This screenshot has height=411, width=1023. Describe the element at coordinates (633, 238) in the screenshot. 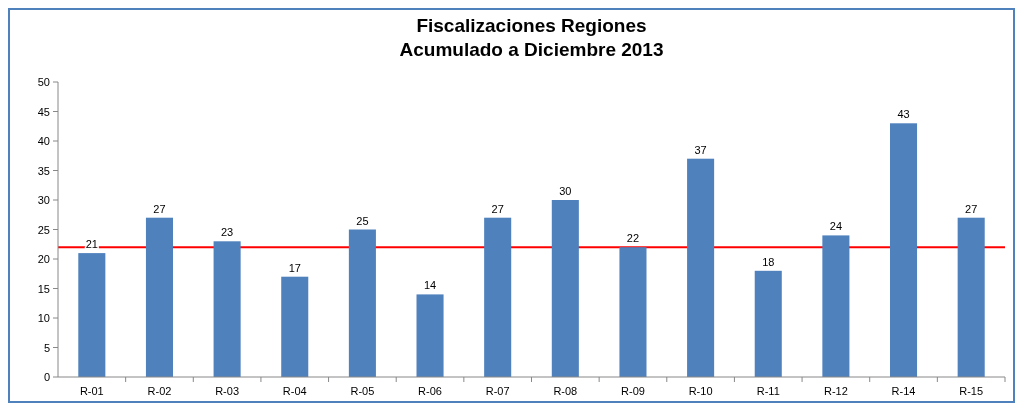

I see `data-label: 22` at that location.